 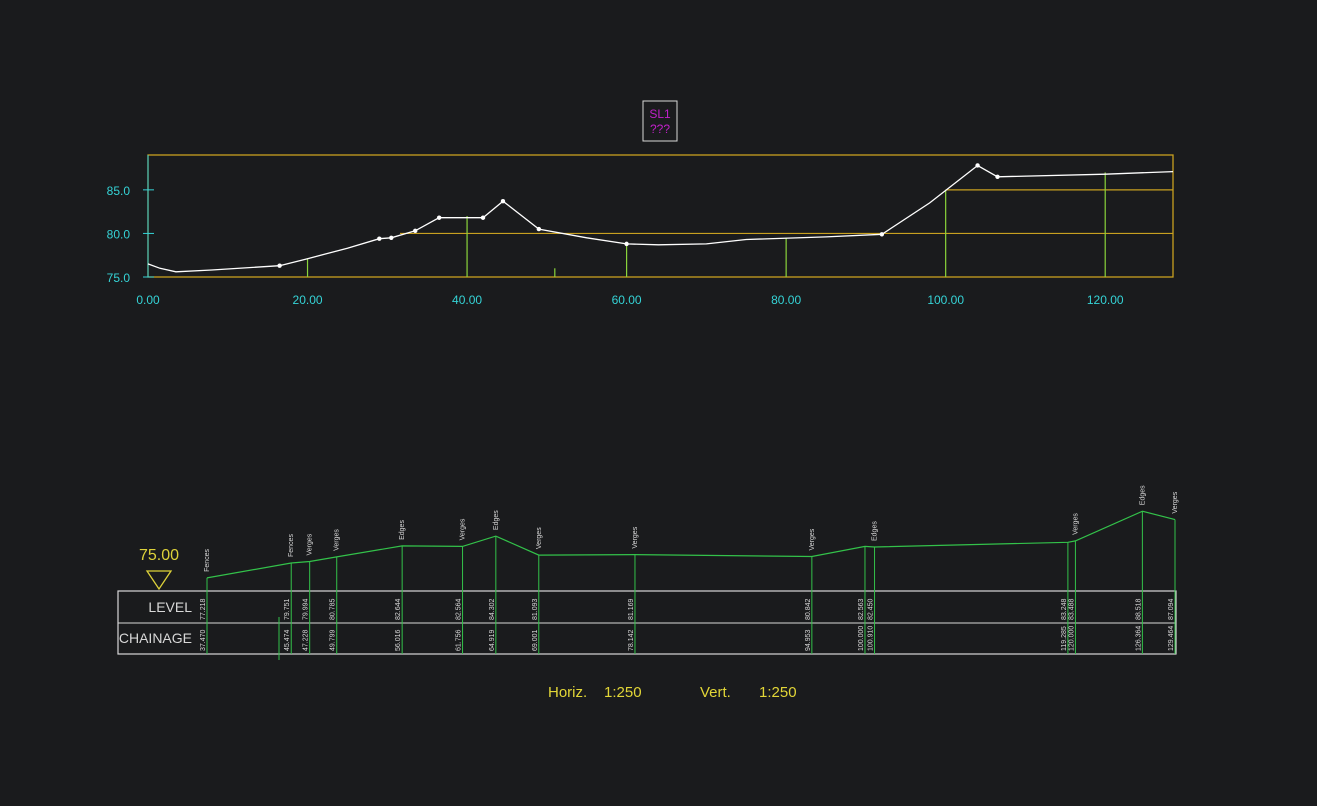 I want to click on vert-scale-value: 1:250, so click(x=778, y=692).